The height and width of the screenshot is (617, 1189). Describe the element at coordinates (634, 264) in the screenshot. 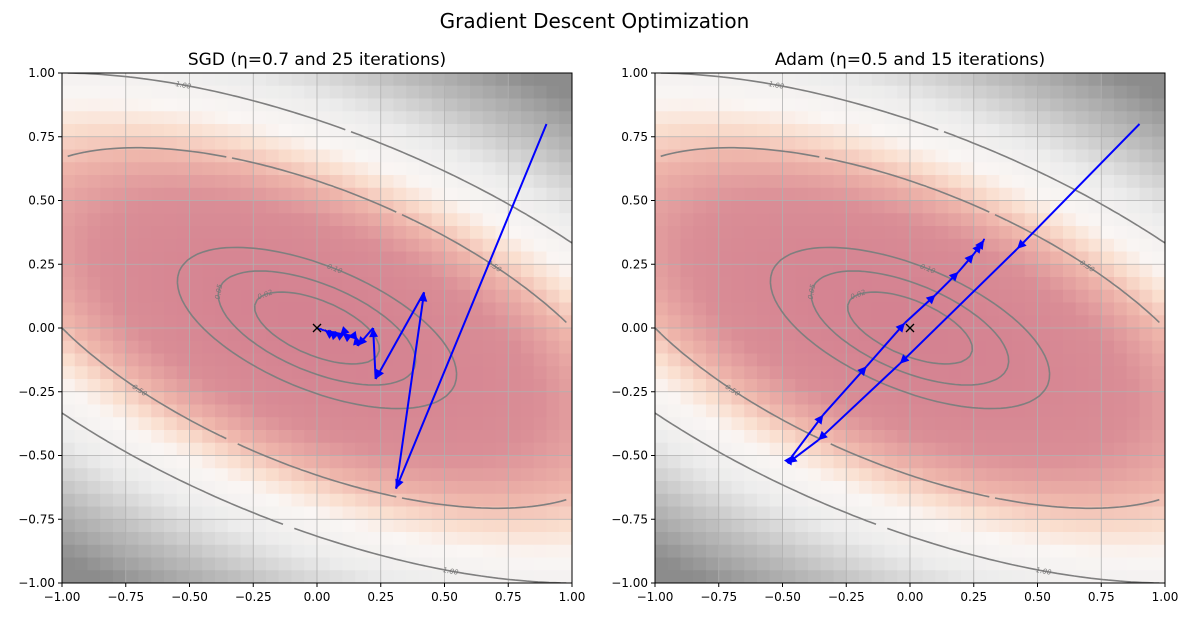

I see `y-tick-label: 0.25` at that location.